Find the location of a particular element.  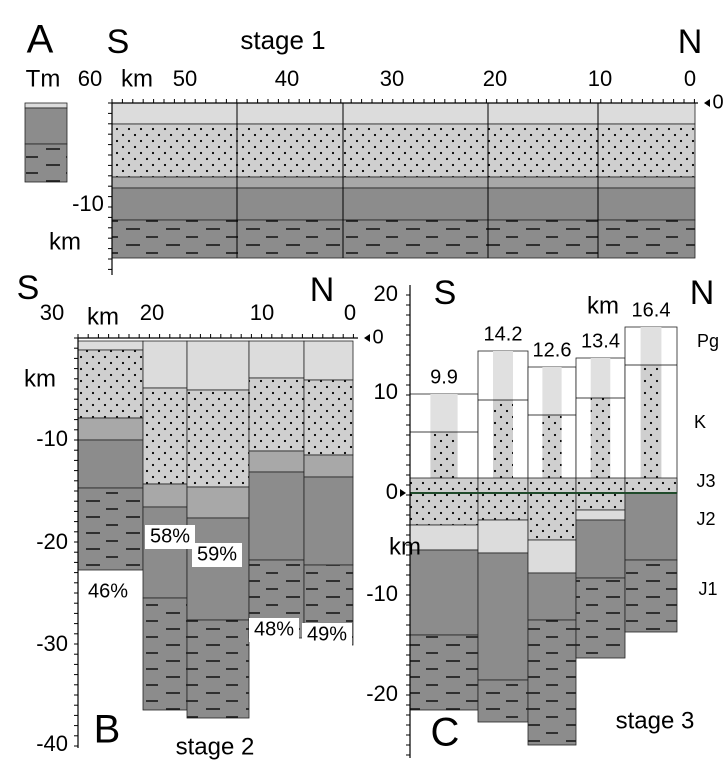

percentage-label: 48% is located at coordinates (274, 629).